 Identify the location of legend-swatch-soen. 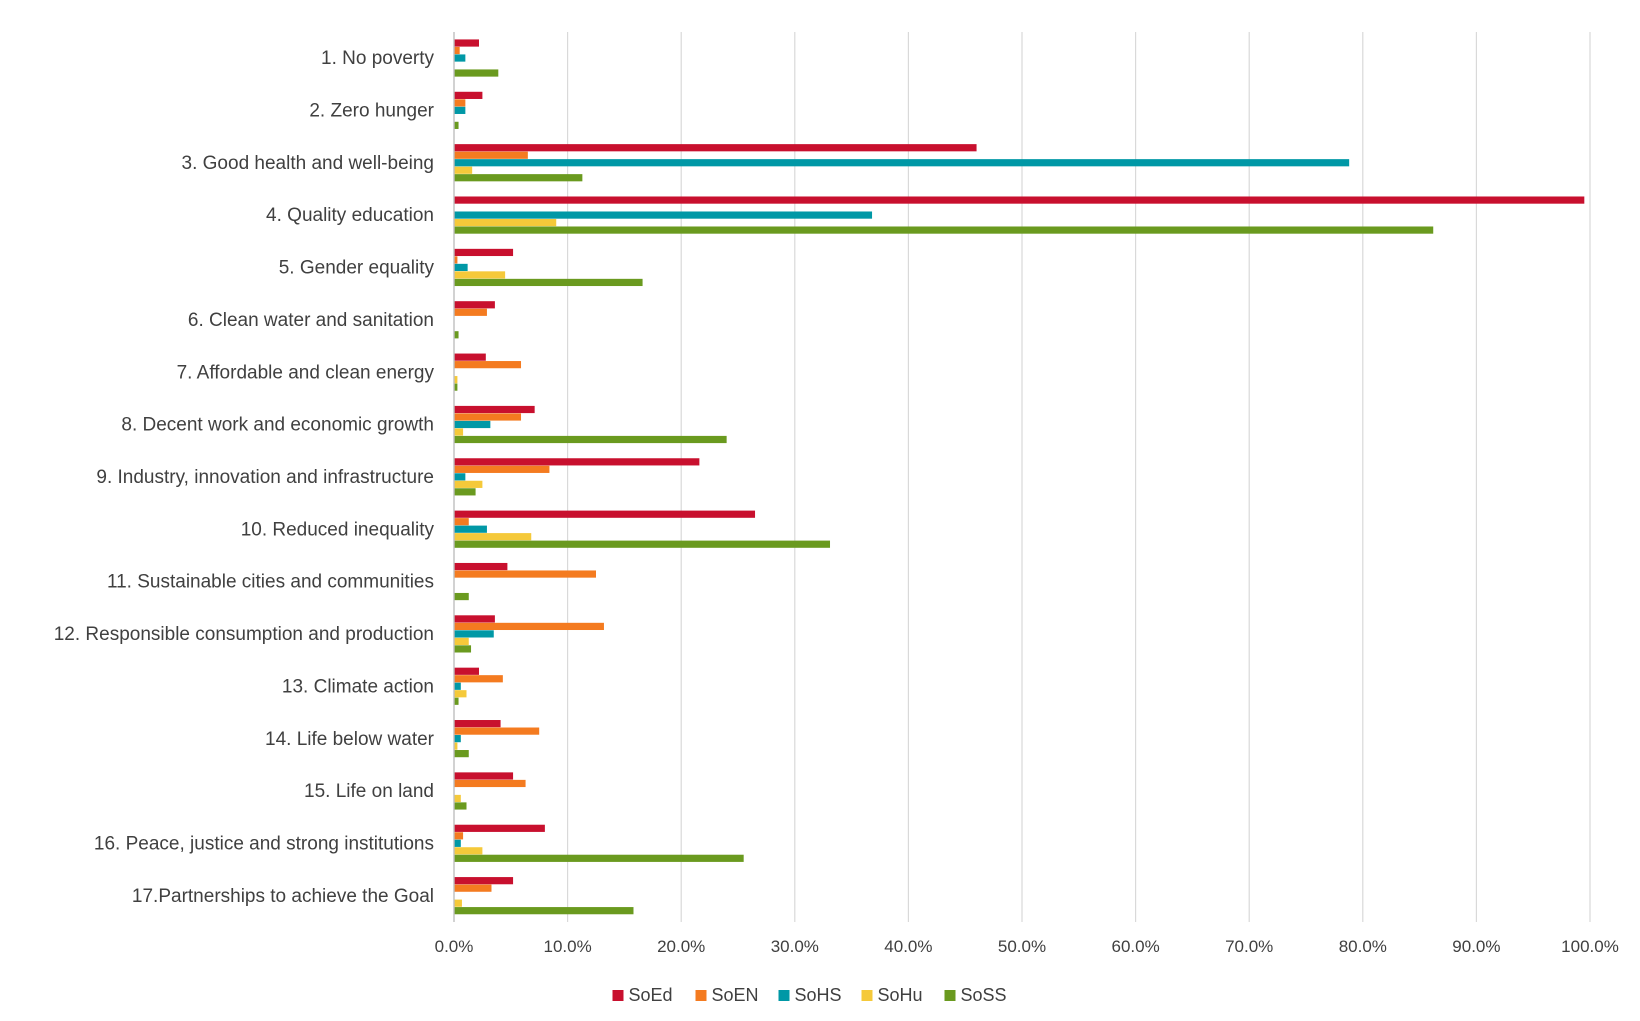
(701, 995).